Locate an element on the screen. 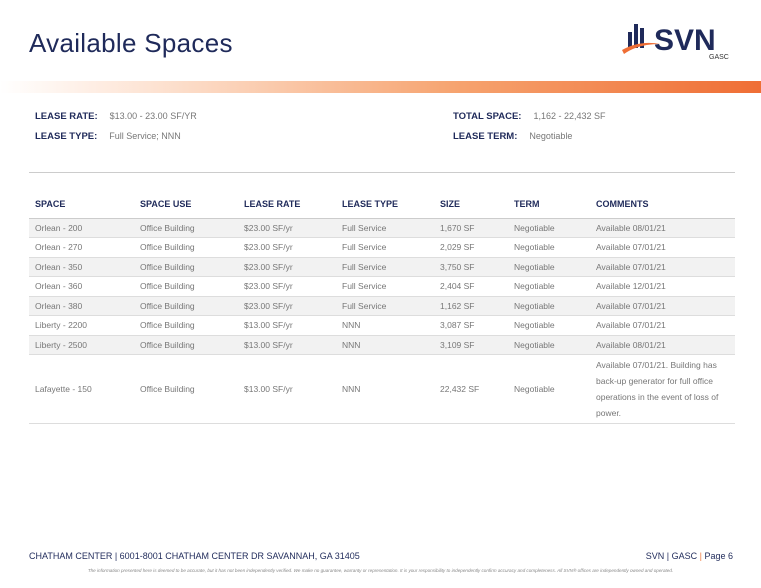 The width and height of the screenshot is (761, 588). column-header: SPACE USE is located at coordinates (186, 207).